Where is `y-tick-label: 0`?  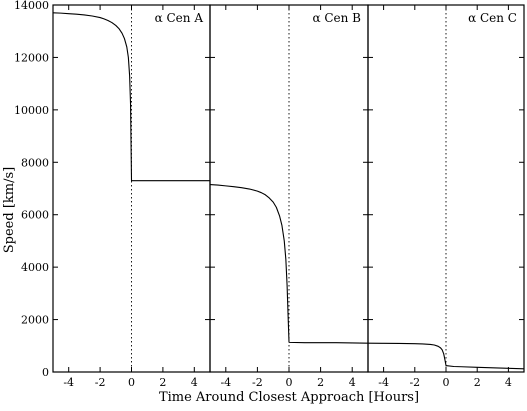 y-tick-label: 0 is located at coordinates (45, 372).